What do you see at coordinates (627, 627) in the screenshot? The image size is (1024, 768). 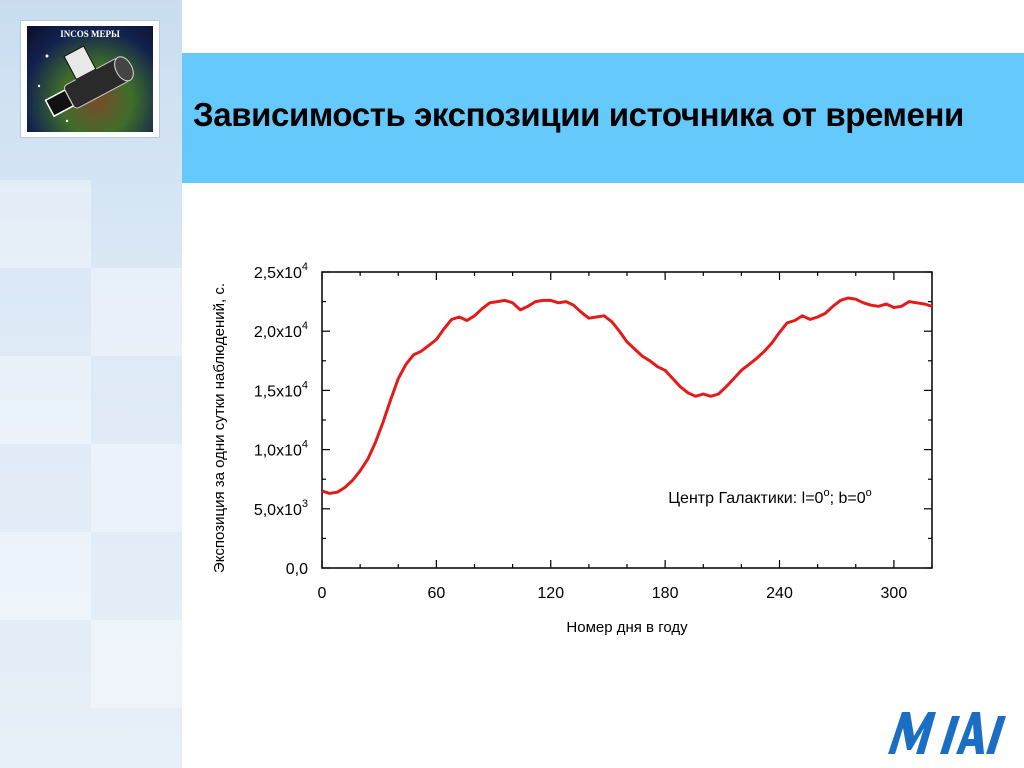 I see `x-axis-label: Номер дня в году` at bounding box center [627, 627].